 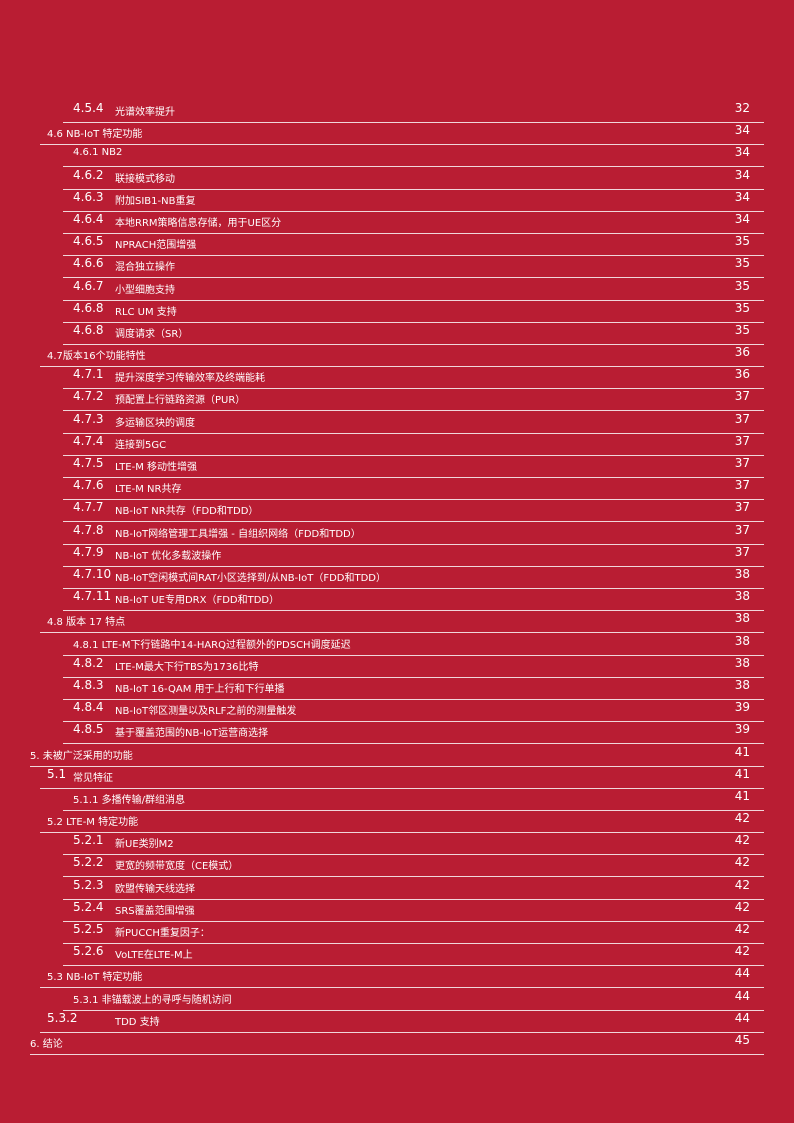 I want to click on toc-entry: 4.7版本16个功能特性 36, so click(x=402, y=356).